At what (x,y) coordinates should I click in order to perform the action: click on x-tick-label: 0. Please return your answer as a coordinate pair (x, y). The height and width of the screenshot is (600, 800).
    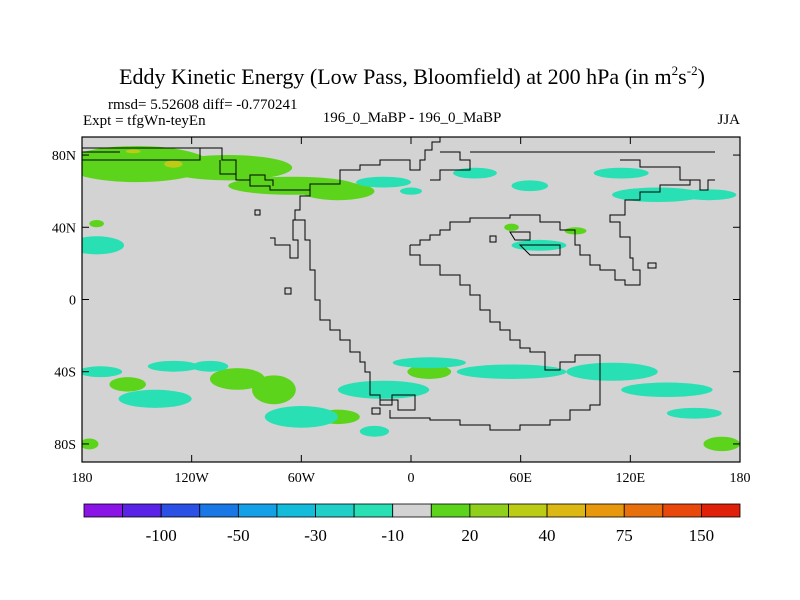
    Looking at the image, I should click on (411, 478).